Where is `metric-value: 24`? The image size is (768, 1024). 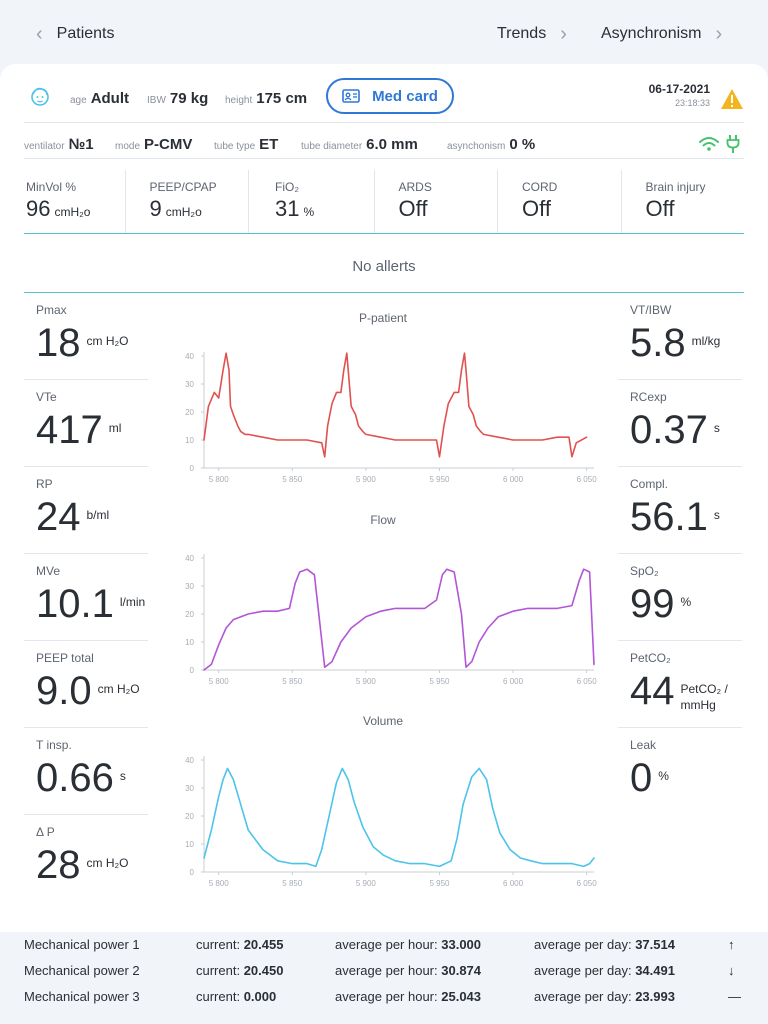 metric-value: 24 is located at coordinates (58, 517).